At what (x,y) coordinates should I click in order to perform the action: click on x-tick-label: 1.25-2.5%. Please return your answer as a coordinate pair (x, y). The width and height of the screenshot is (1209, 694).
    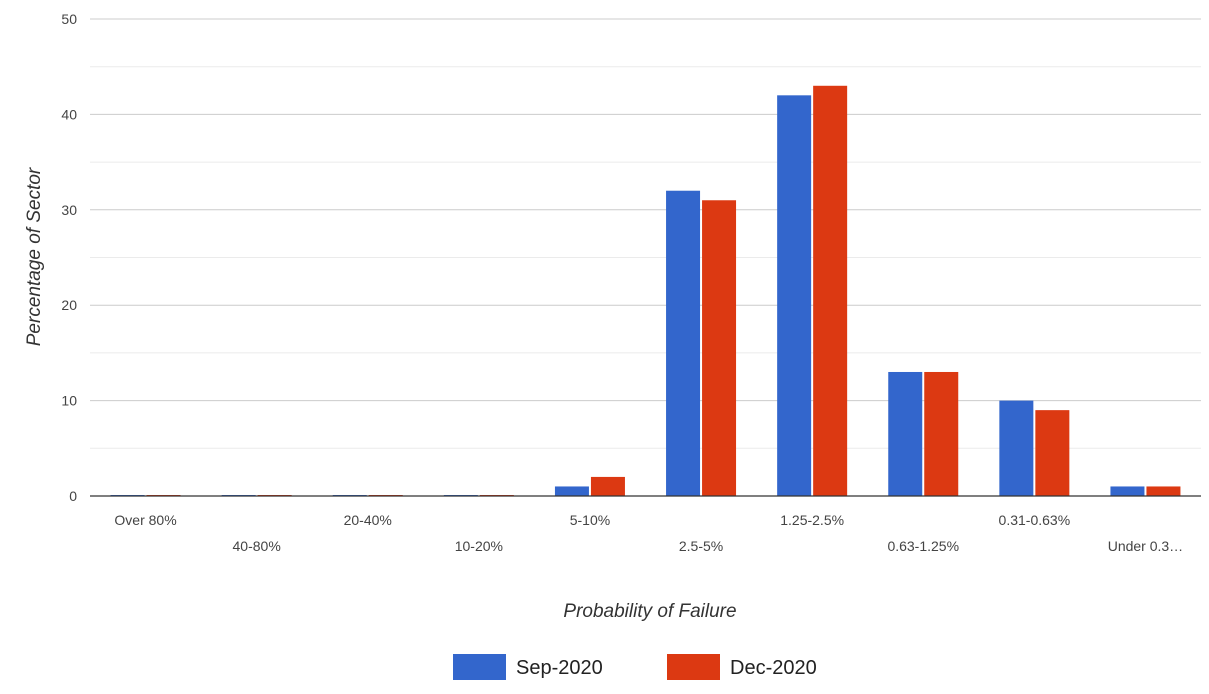
    Looking at the image, I should click on (812, 520).